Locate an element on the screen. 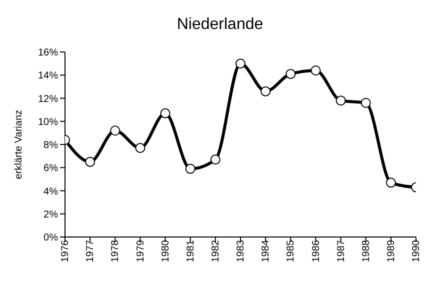  x-tick-label: 1978 is located at coordinates (116, 251).